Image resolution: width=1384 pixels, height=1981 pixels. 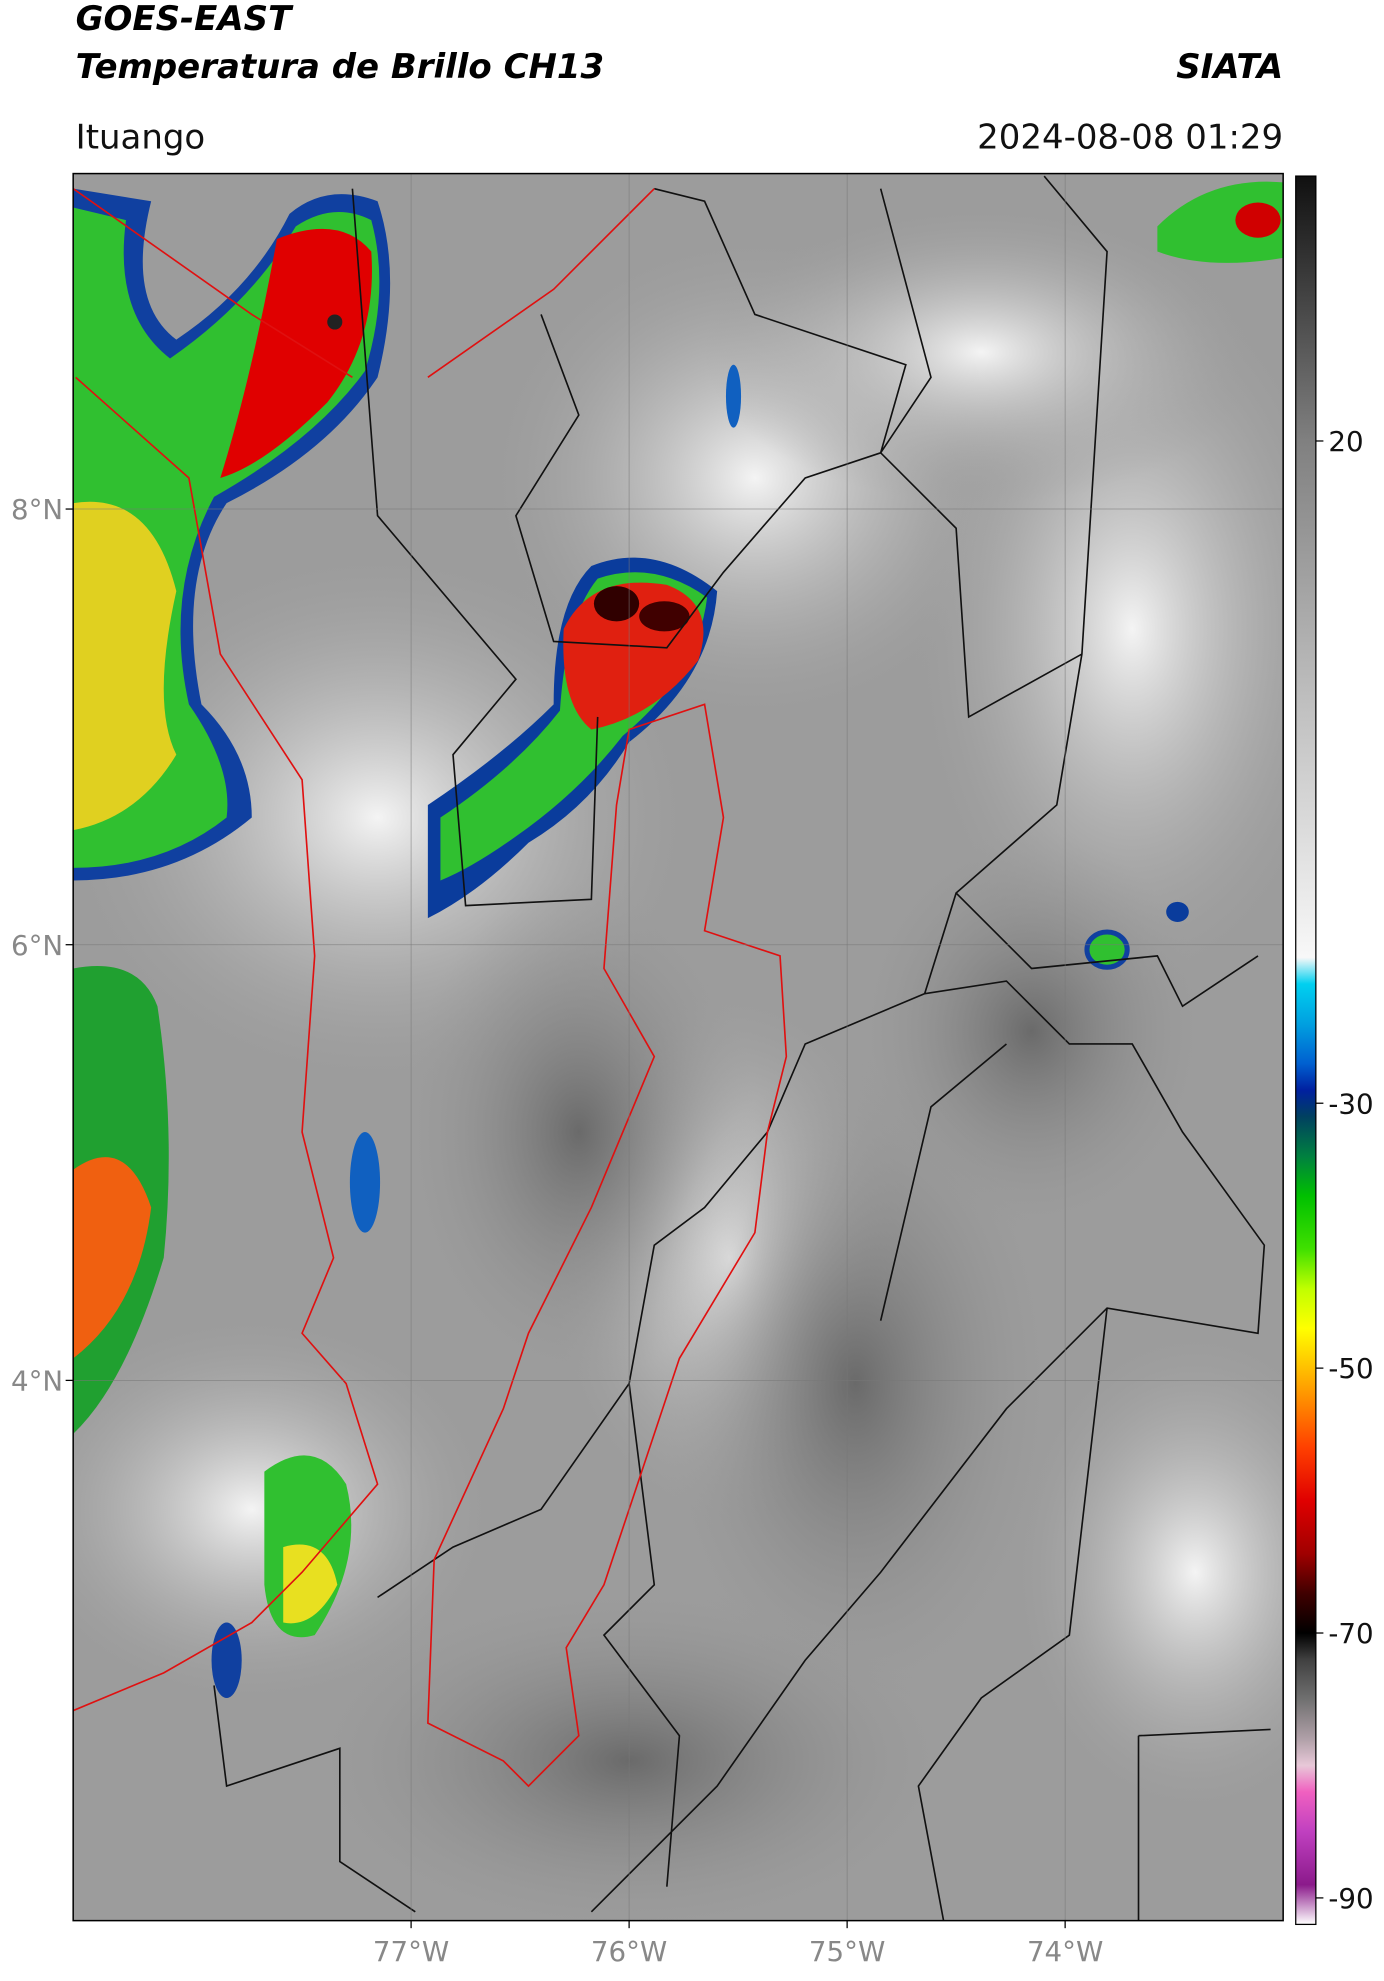 I want to click on y-tick-label: 4°N, so click(x=37, y=1380).